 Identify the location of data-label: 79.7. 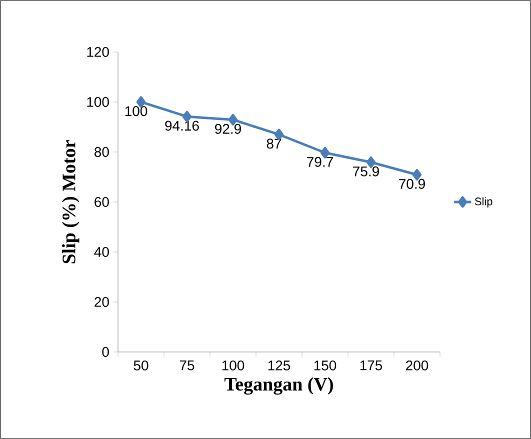
(320, 161).